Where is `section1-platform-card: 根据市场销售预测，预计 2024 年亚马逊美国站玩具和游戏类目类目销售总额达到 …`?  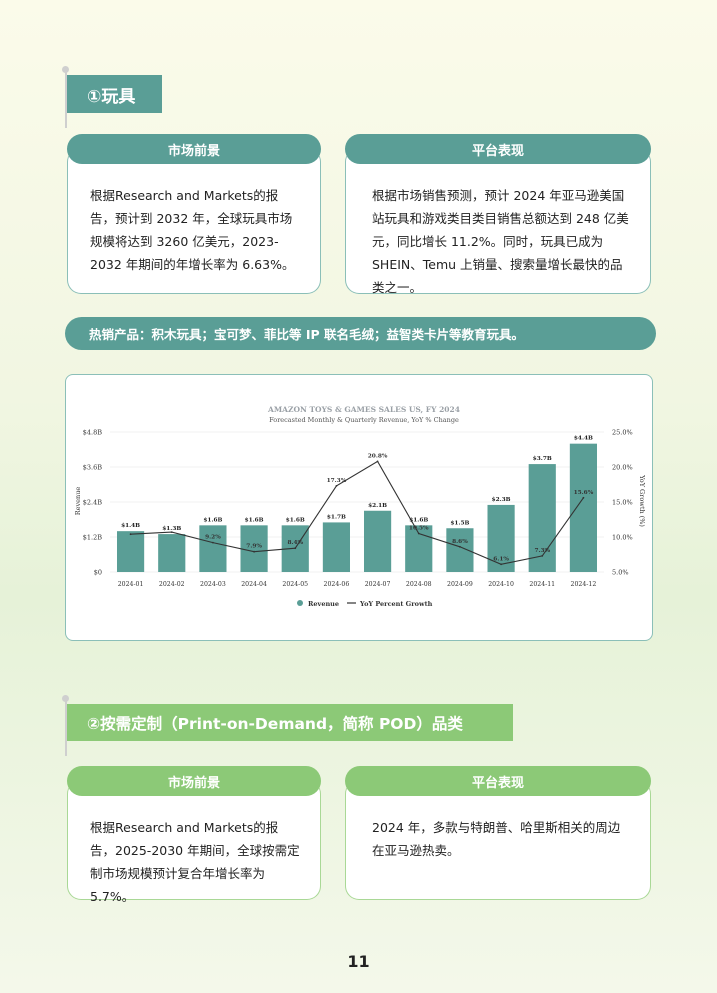
section1-platform-card: 根据市场销售预测，预计 2024 年亚马逊美国站玩具和游戏类目类目销售总额达到 … is located at coordinates (498, 221).